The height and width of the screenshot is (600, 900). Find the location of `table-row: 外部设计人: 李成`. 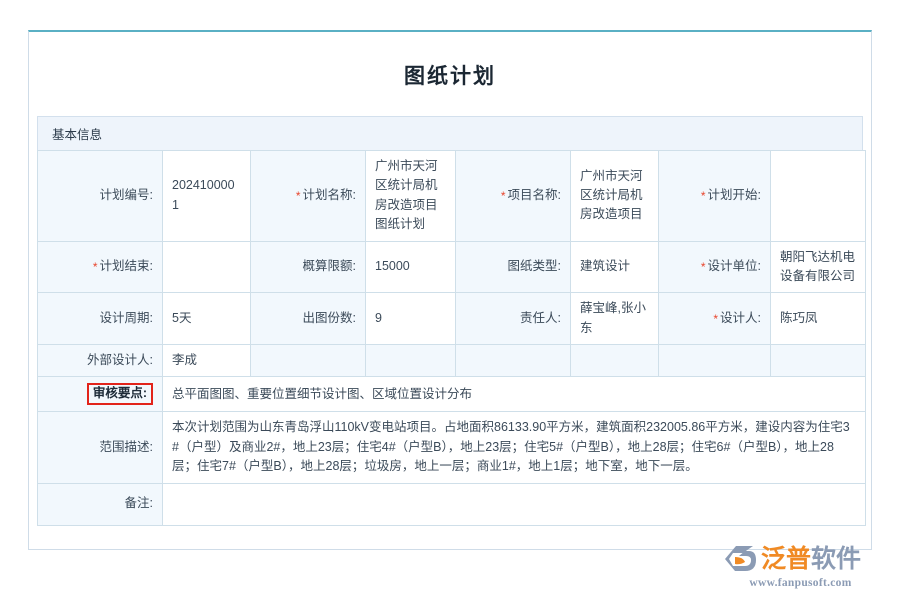

table-row: 外部设计人: 李成 is located at coordinates (451, 360).